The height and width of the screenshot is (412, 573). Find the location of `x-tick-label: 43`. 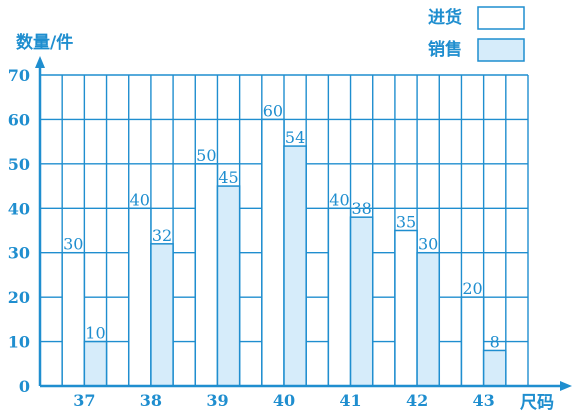

x-tick-label: 43 is located at coordinates (484, 400).